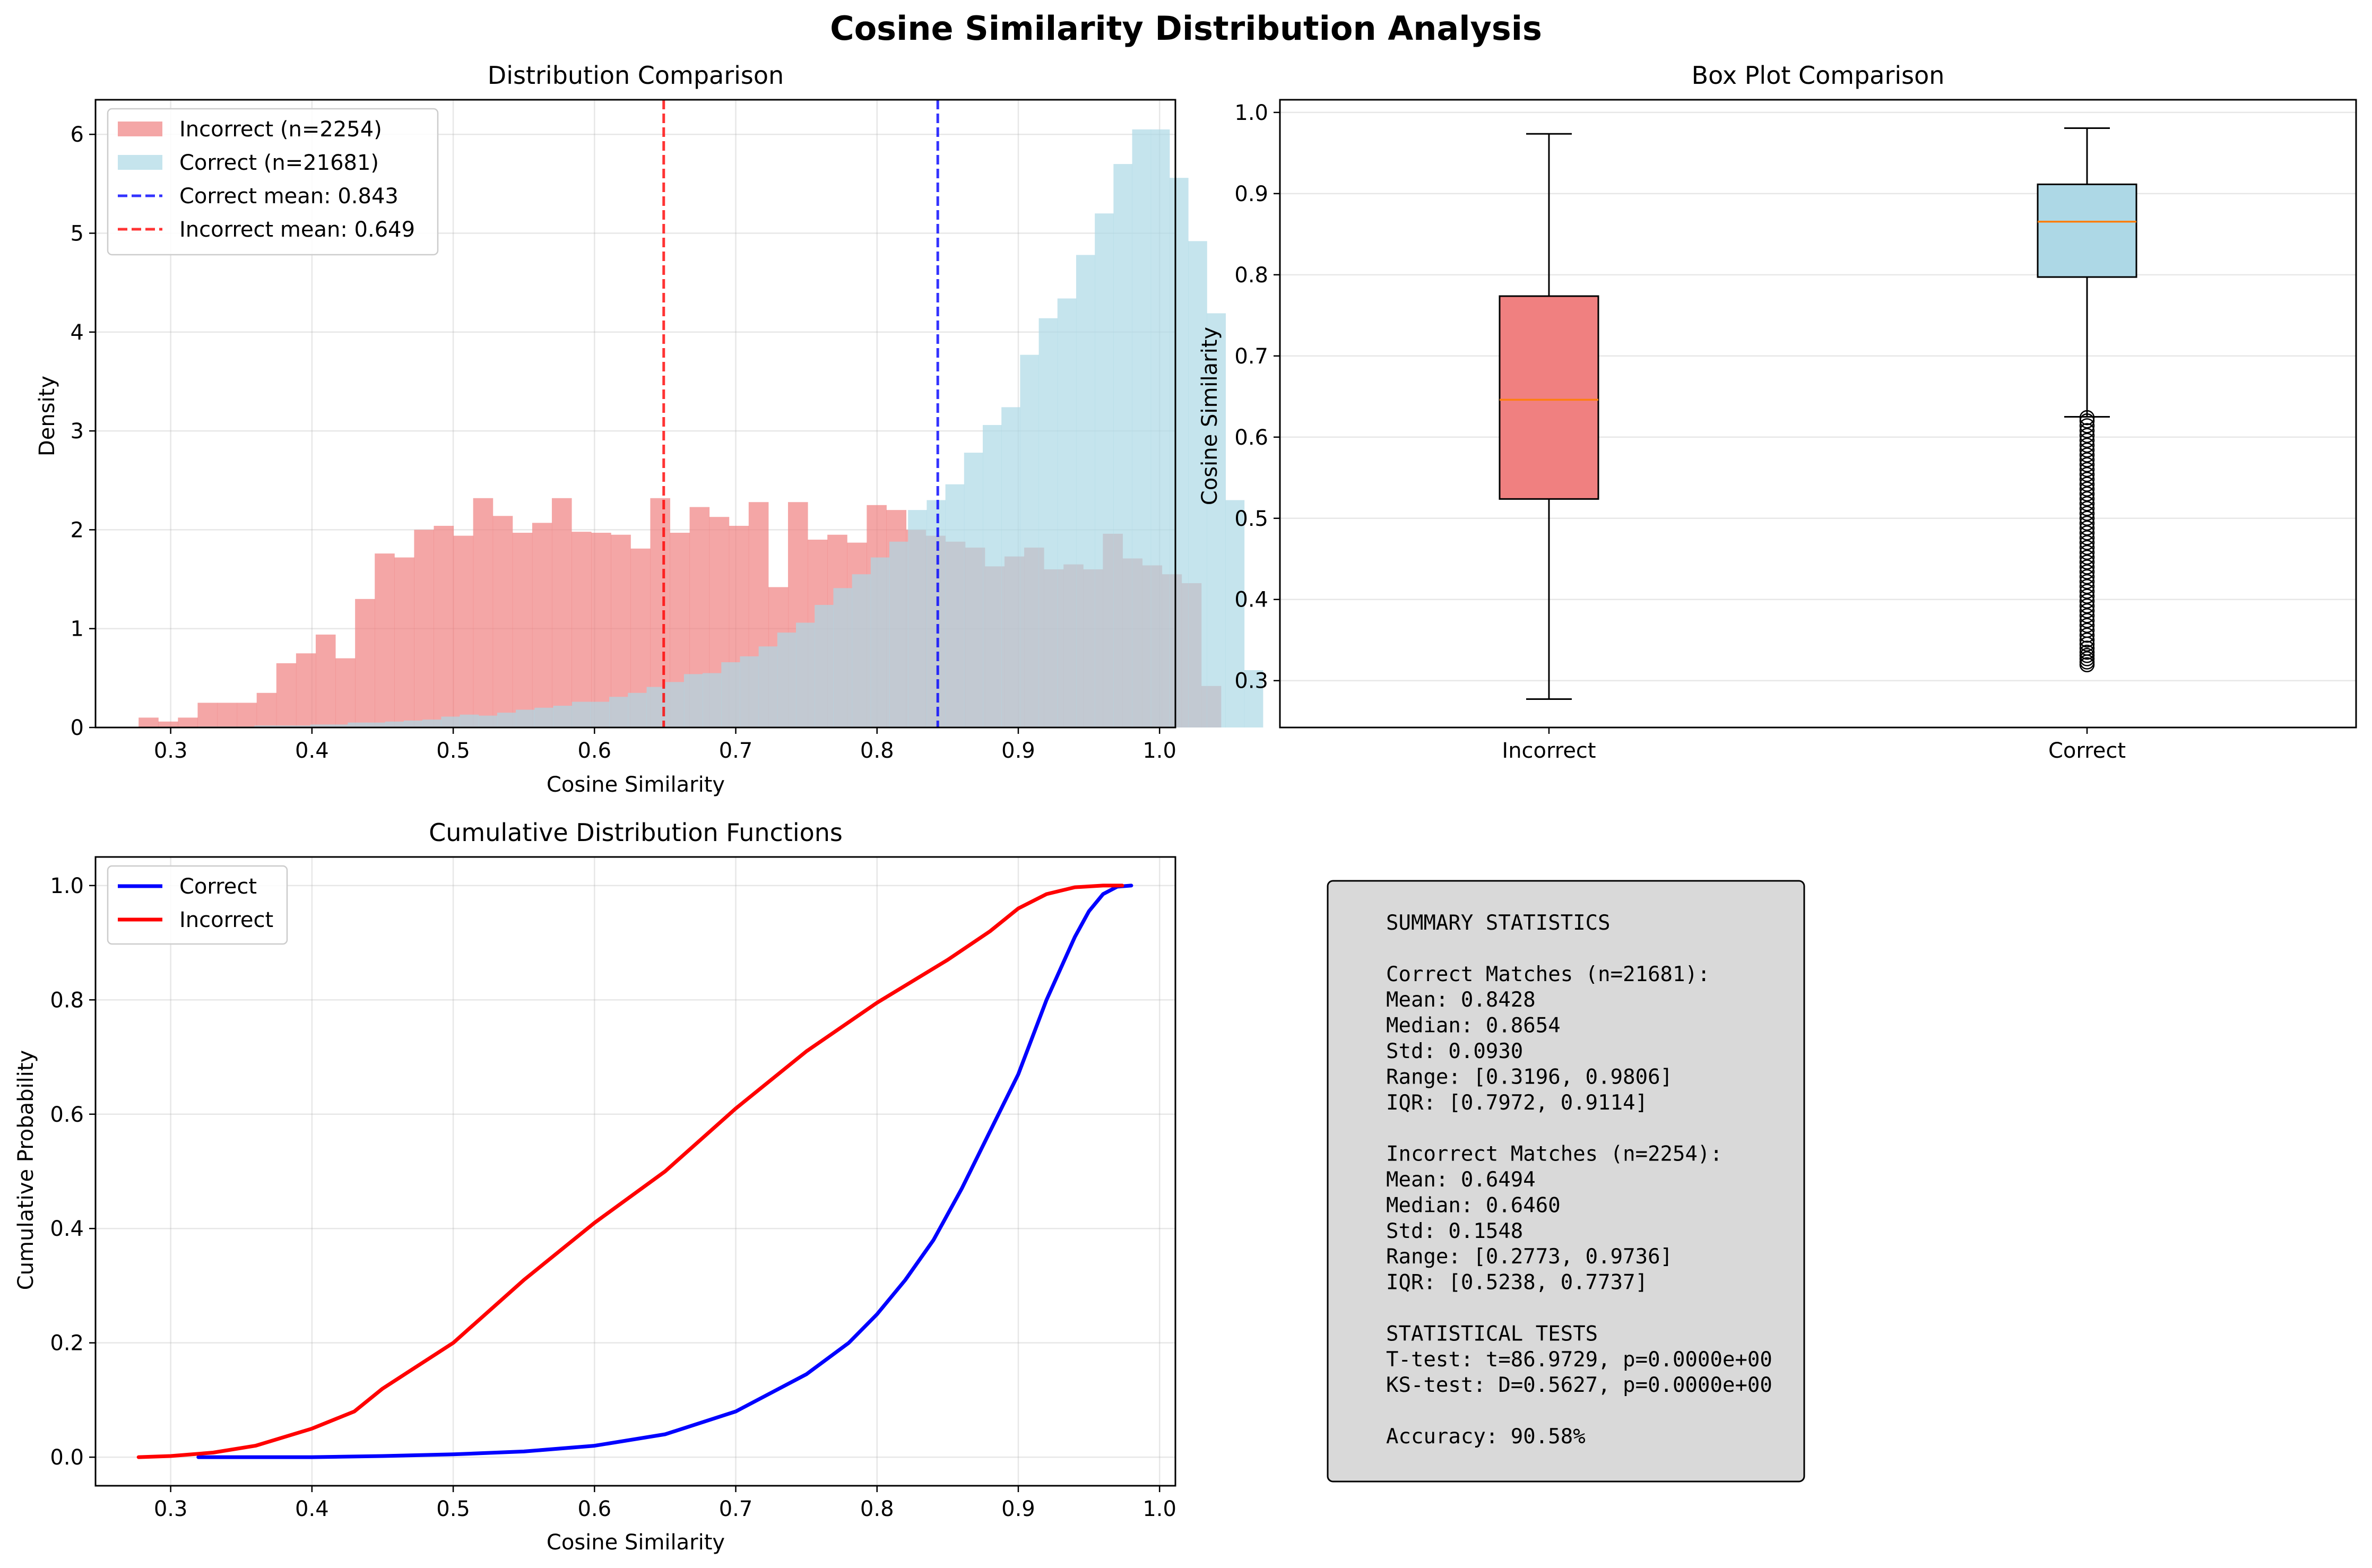 This screenshot has width=2372, height=1568. What do you see at coordinates (1251, 681) in the screenshot?
I see `boxplot-ytick-label: 0.3` at bounding box center [1251, 681].